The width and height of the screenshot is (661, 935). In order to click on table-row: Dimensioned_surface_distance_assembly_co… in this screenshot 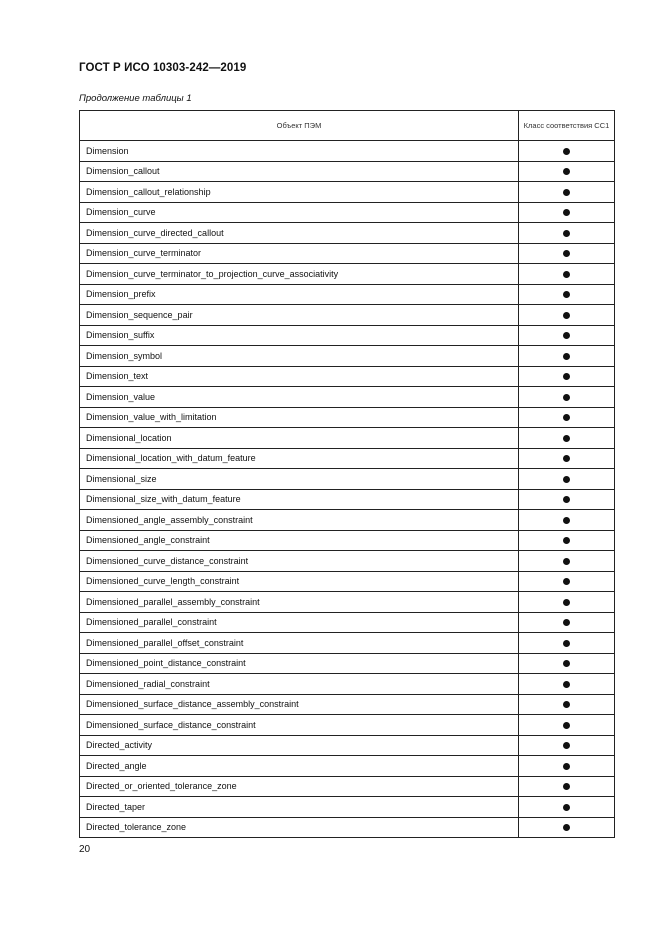, I will do `click(347, 704)`.